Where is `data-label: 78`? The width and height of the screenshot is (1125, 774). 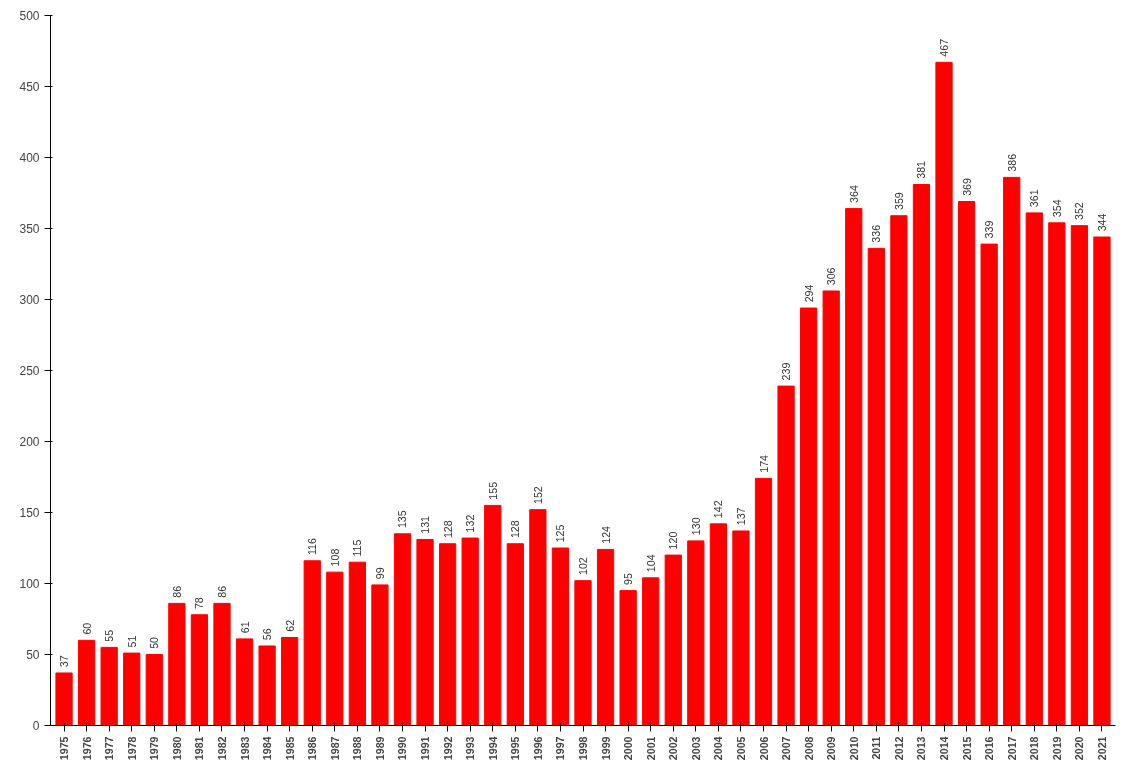 data-label: 78 is located at coordinates (199, 603).